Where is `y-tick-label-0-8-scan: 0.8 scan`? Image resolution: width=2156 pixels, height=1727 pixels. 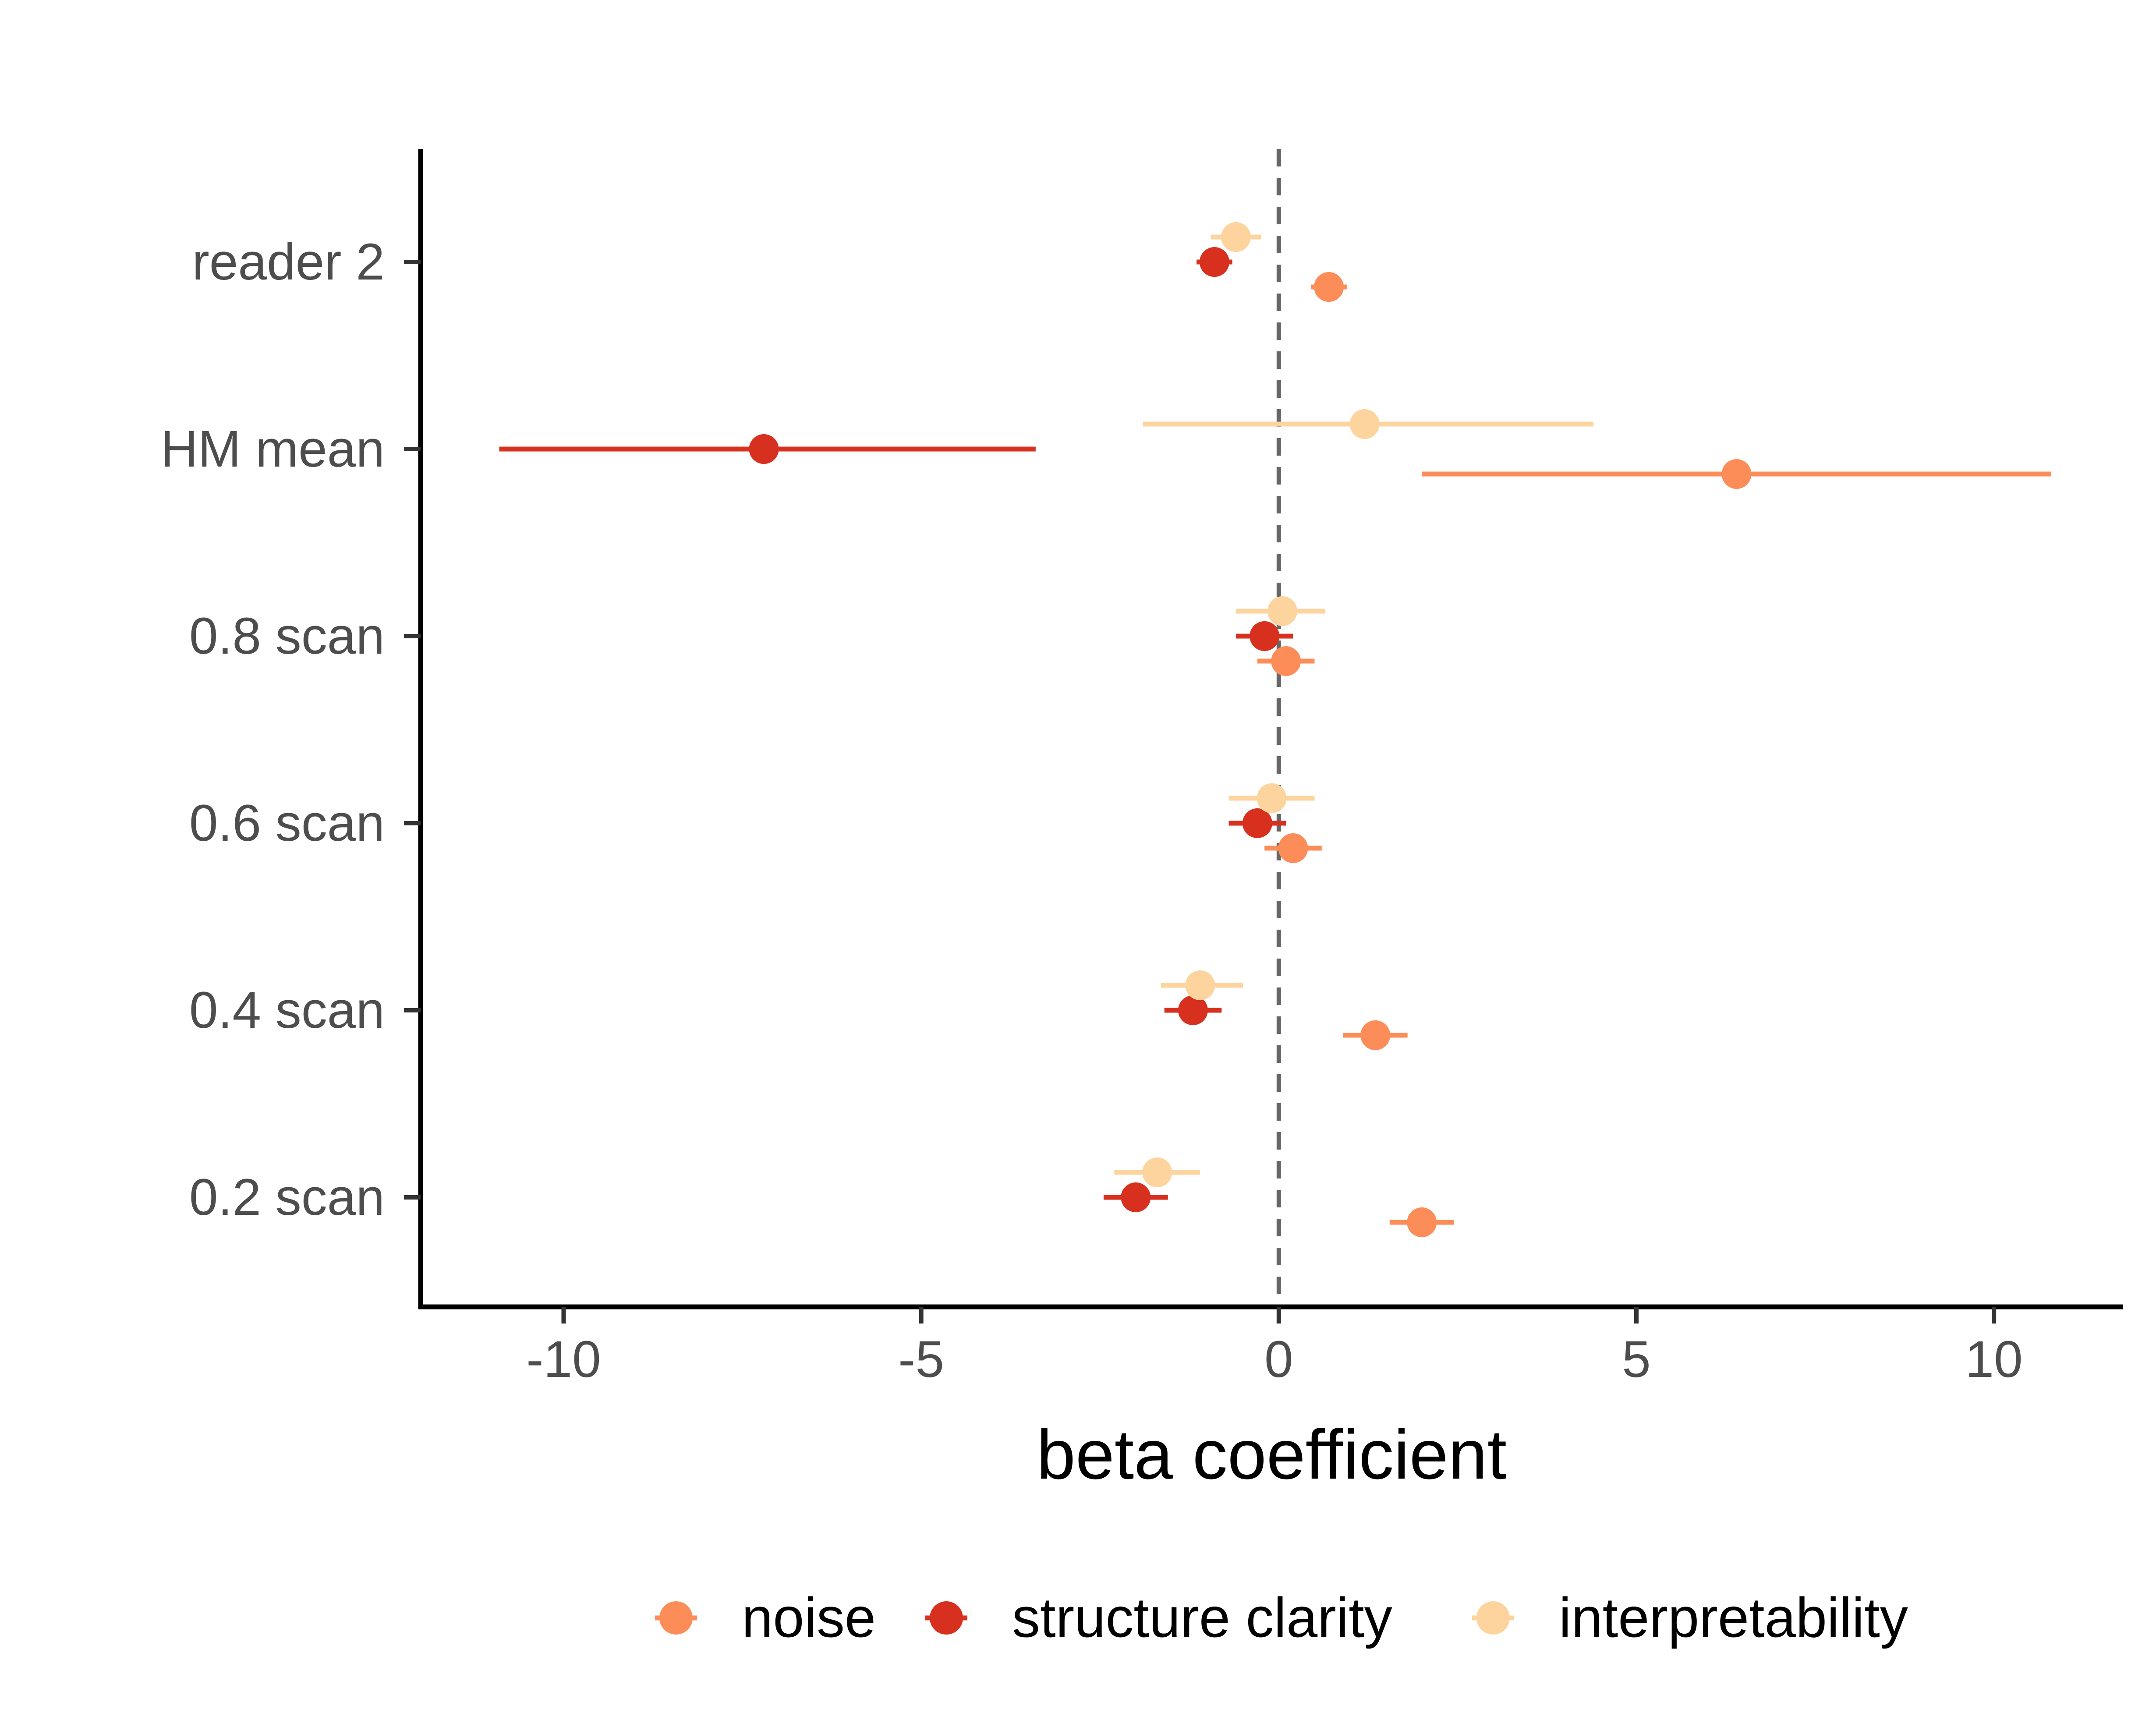
y-tick-label-0-8-scan: 0.8 scan is located at coordinates (287, 636).